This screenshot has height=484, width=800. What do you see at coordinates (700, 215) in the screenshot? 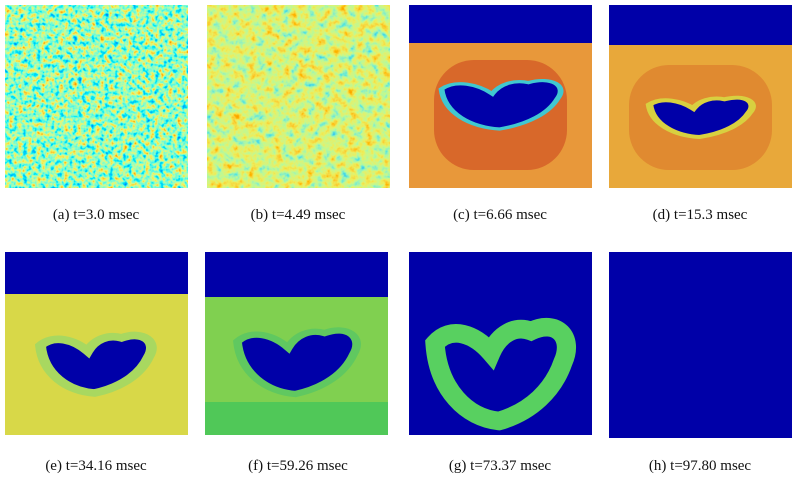
I see `caption: (d) t=15.3 msec` at bounding box center [700, 215].